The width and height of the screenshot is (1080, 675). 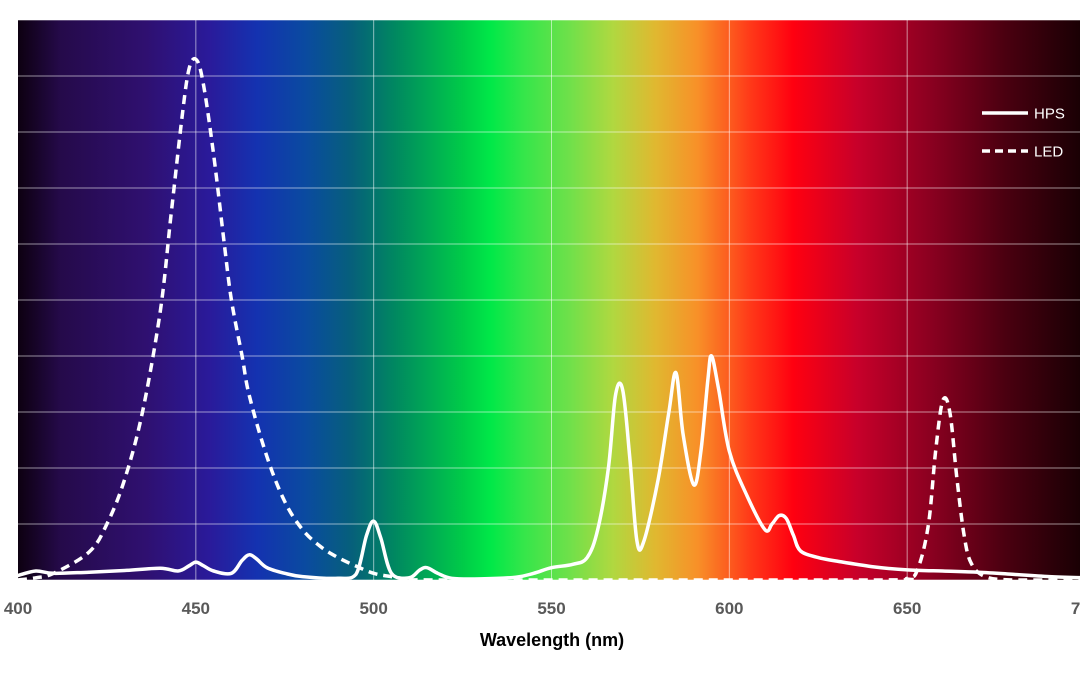 I want to click on x-tick-label: 450, so click(x=196, y=608).